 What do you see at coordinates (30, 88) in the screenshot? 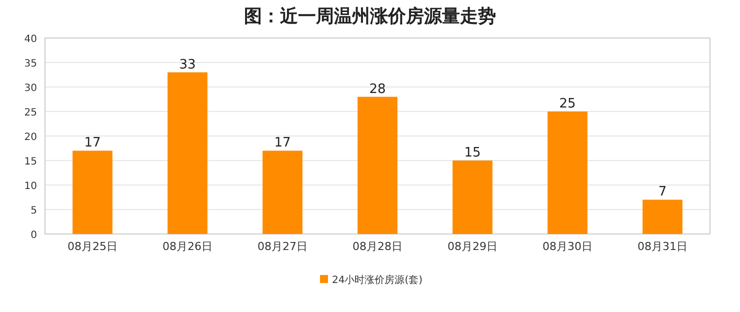
I see `y-tick-label: 30` at bounding box center [30, 88].